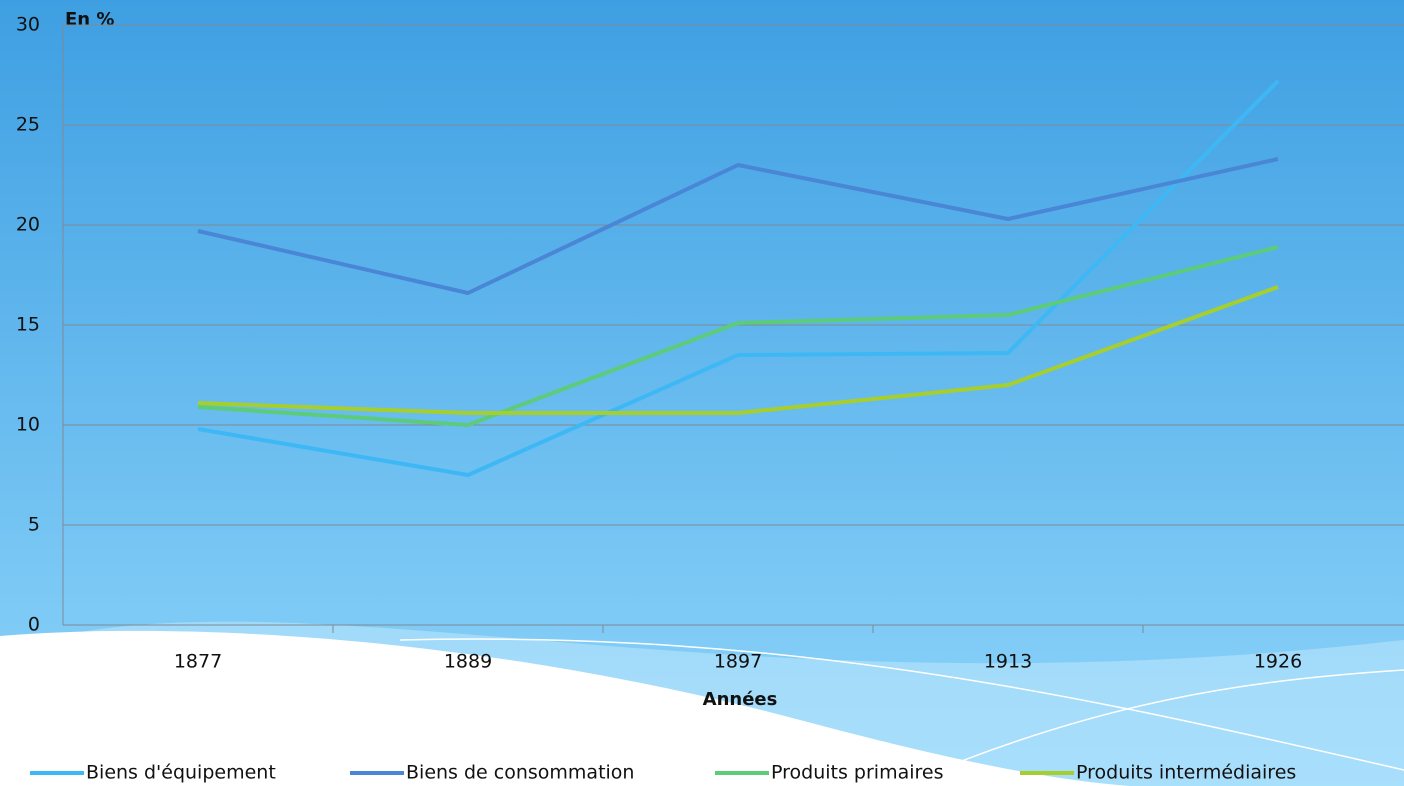 The width and height of the screenshot is (1404, 786). What do you see at coordinates (28, 25) in the screenshot?
I see `y-tick-label: 30` at bounding box center [28, 25].